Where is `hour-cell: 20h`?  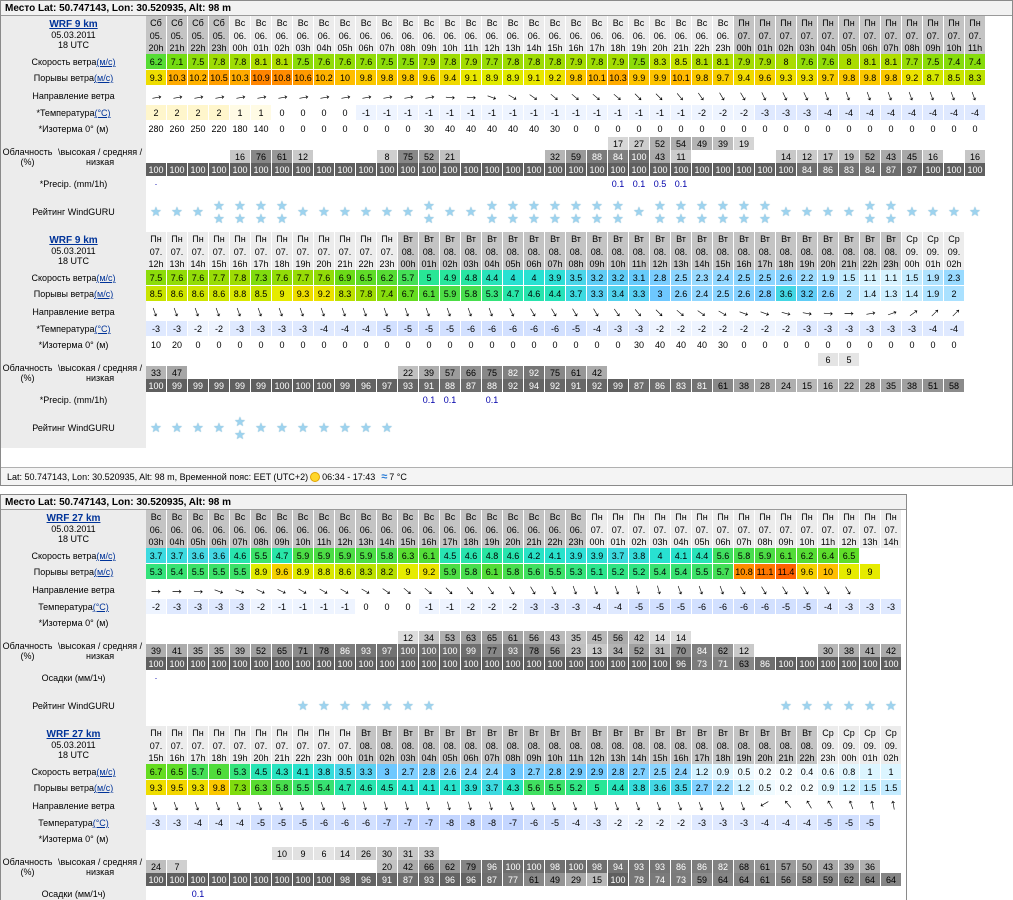 hour-cell: 20h is located at coordinates (513, 542).